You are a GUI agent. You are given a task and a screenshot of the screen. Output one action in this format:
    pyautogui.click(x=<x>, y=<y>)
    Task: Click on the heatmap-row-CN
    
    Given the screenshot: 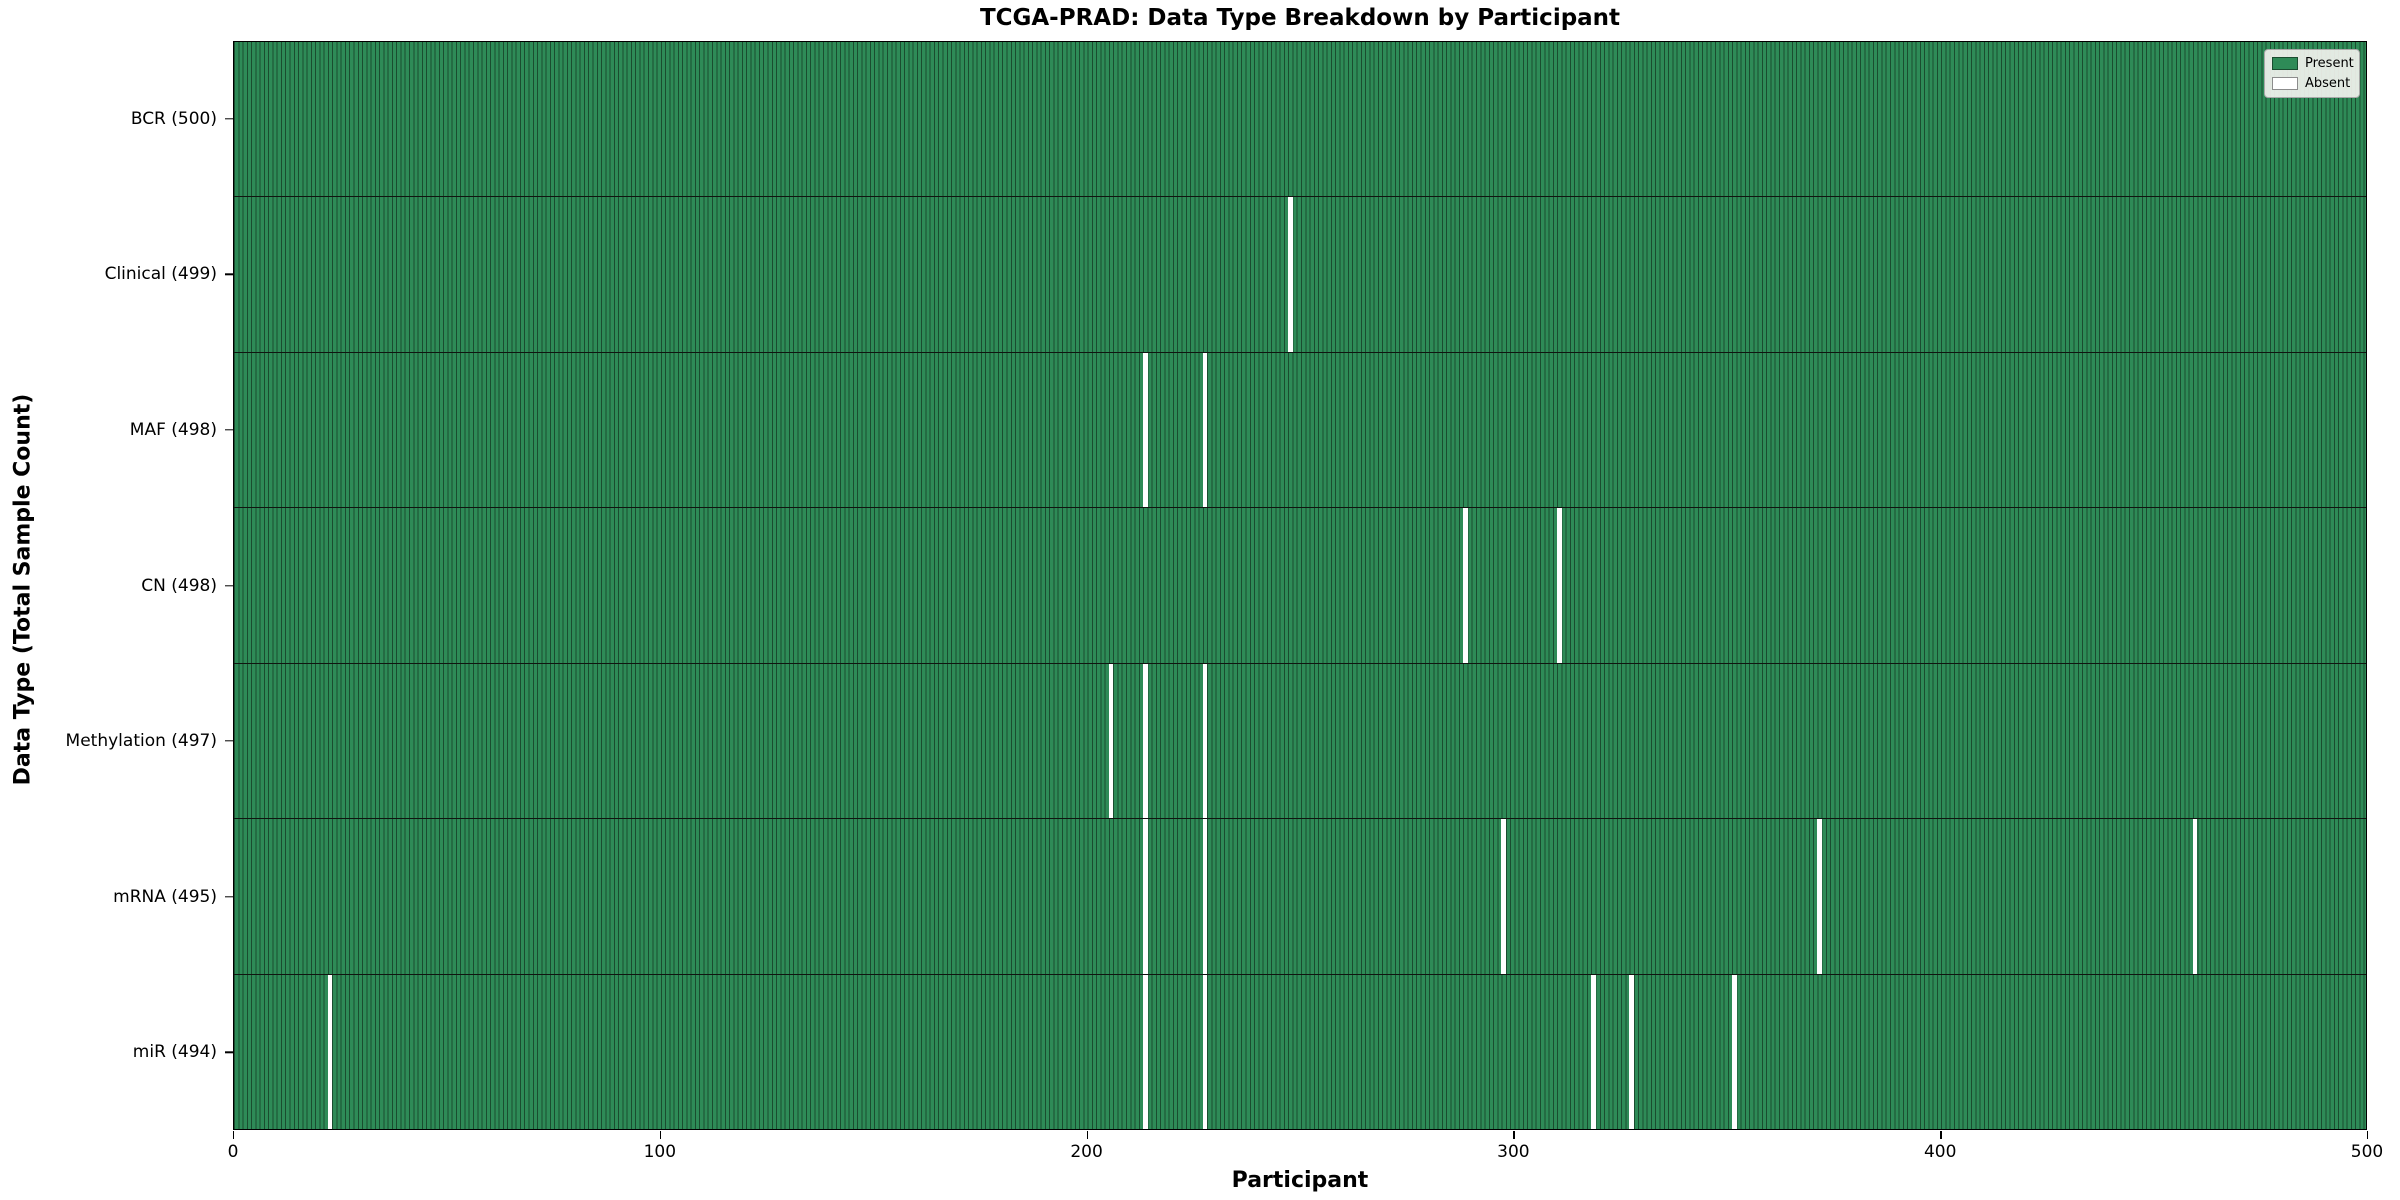 What is the action you would take?
    pyautogui.click(x=1300, y=585)
    